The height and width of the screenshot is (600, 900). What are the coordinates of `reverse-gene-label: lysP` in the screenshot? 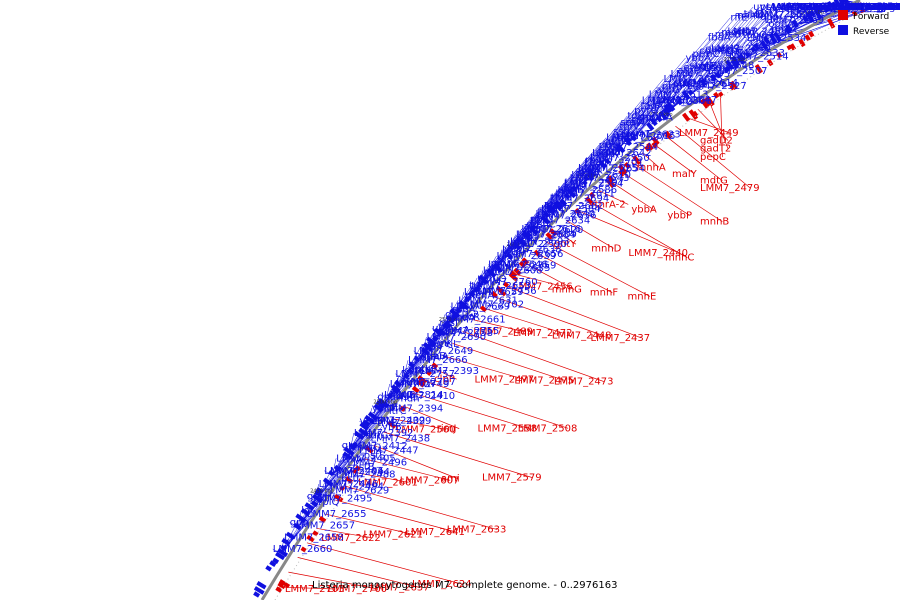 It's located at (793, 7).